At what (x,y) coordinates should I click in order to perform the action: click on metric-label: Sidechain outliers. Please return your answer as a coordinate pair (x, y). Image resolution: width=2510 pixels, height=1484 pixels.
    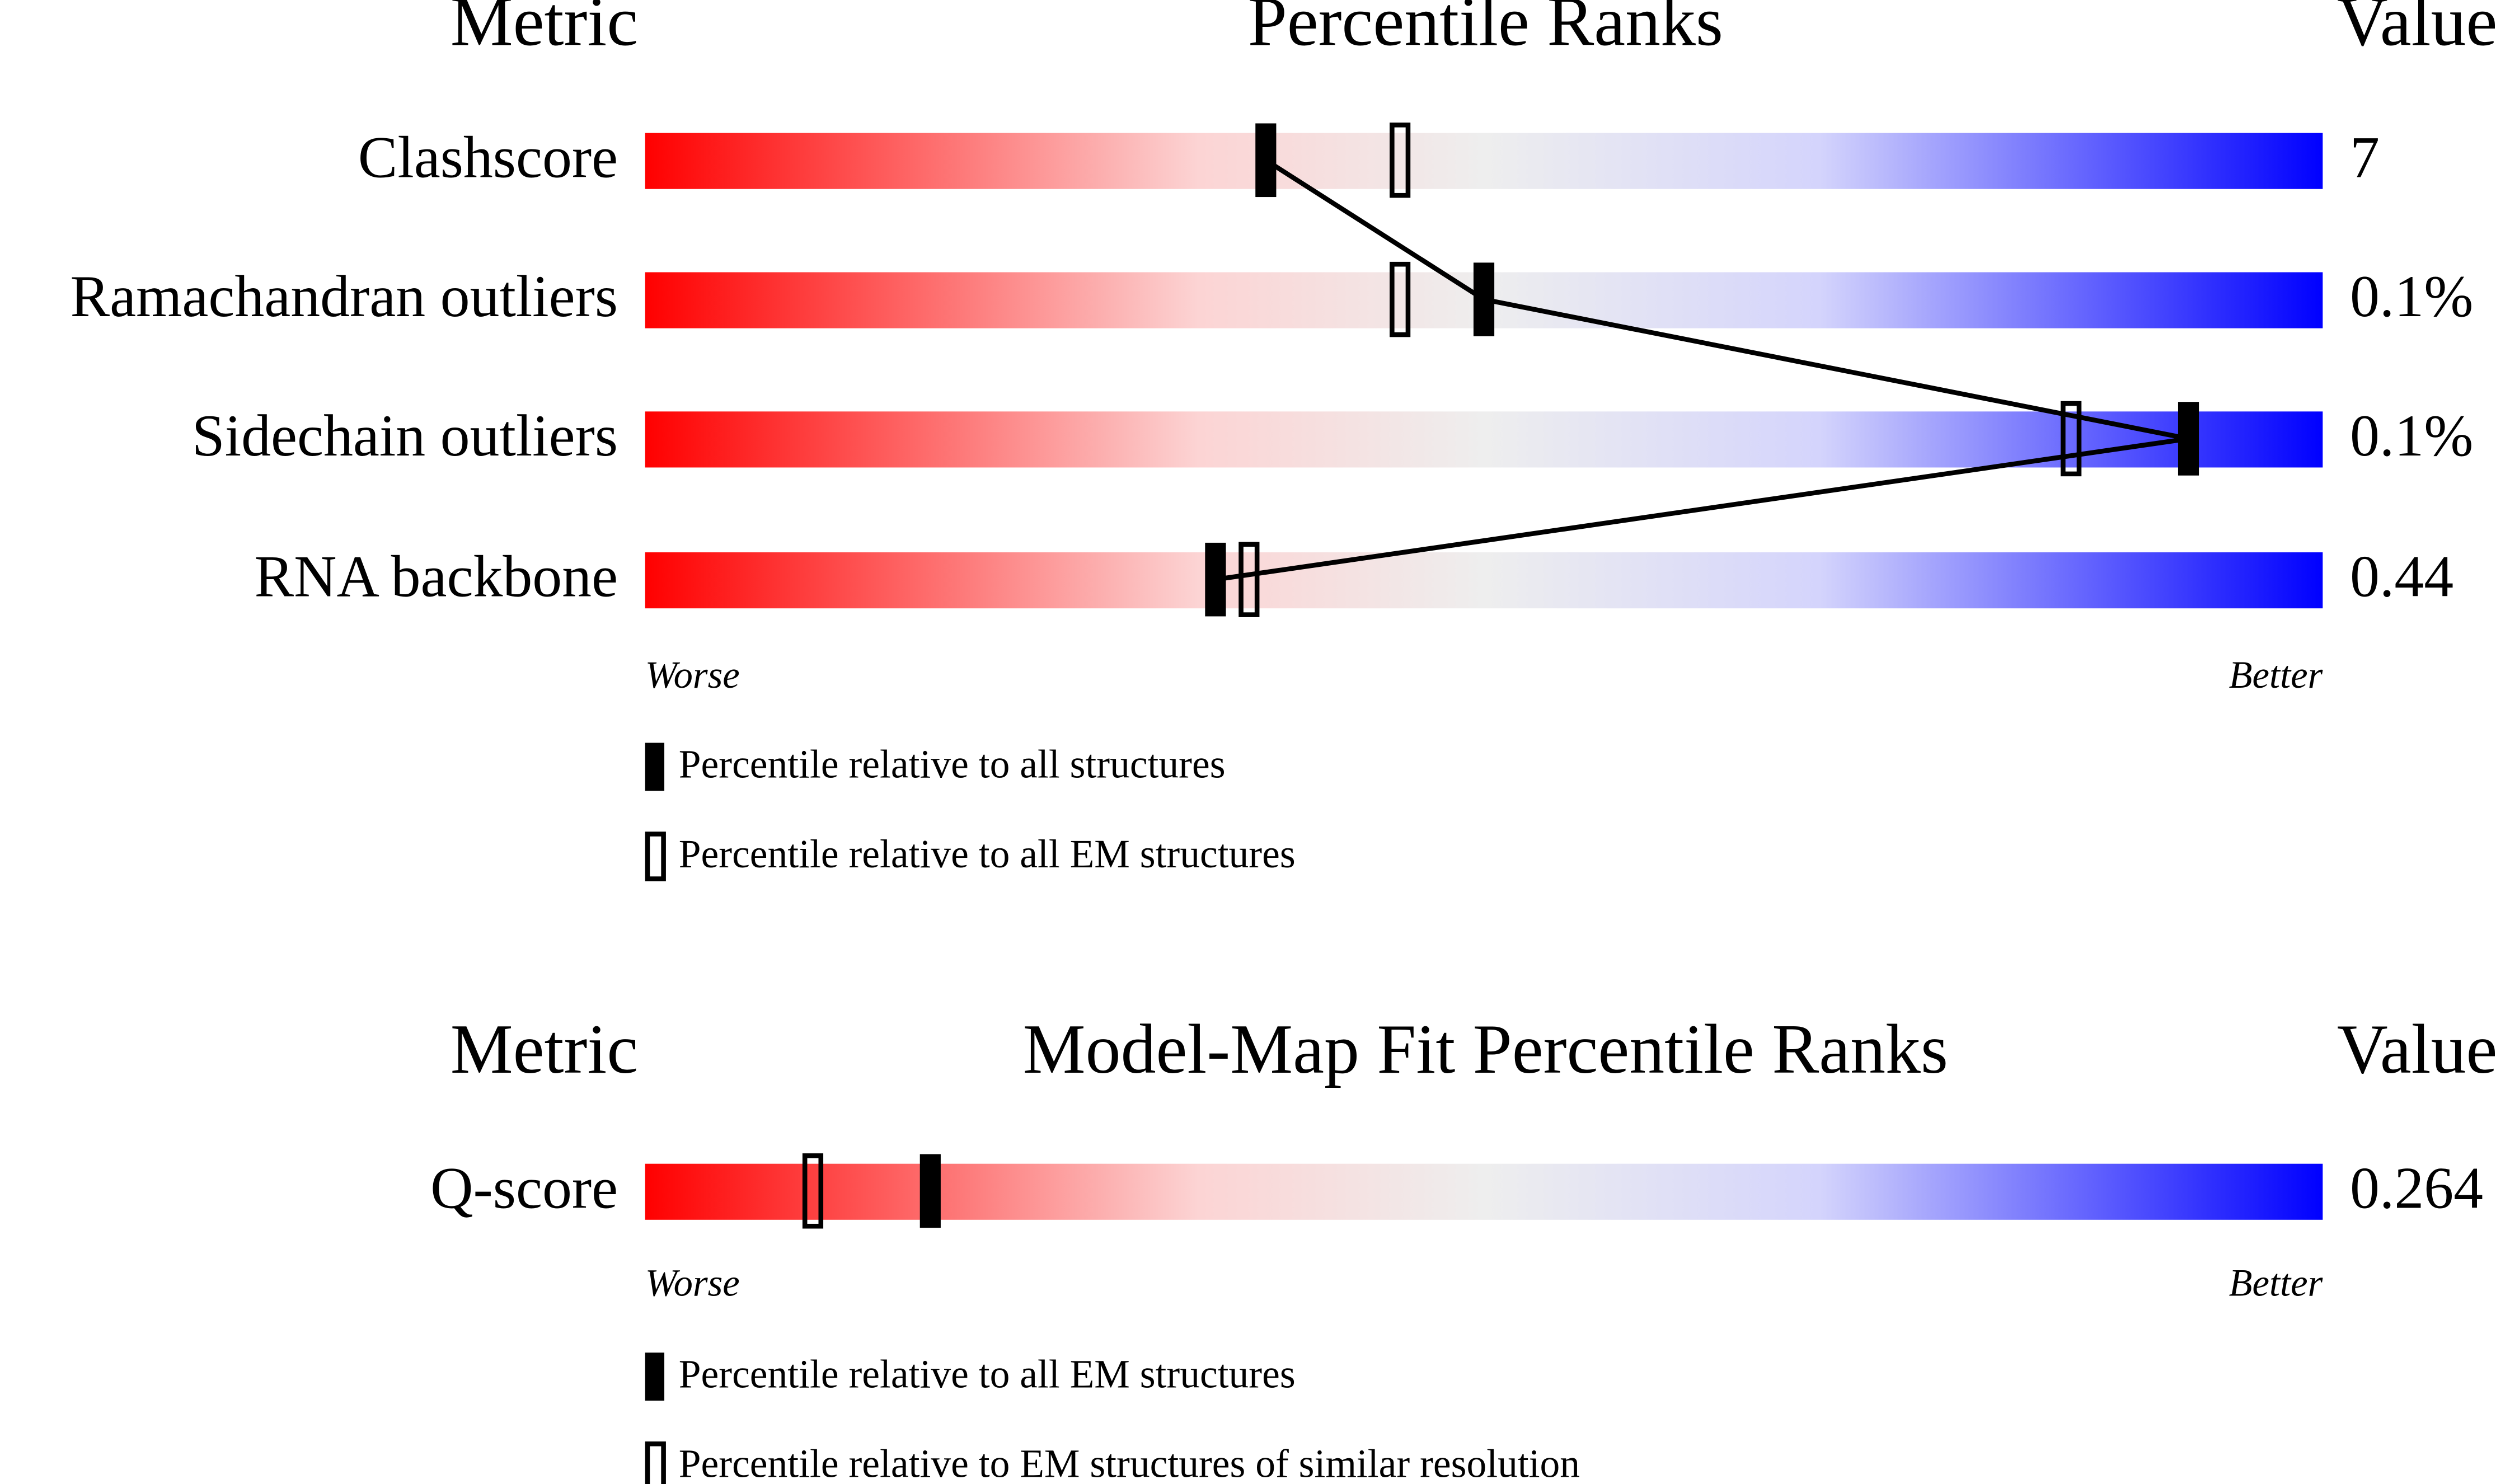
    Looking at the image, I should click on (405, 435).